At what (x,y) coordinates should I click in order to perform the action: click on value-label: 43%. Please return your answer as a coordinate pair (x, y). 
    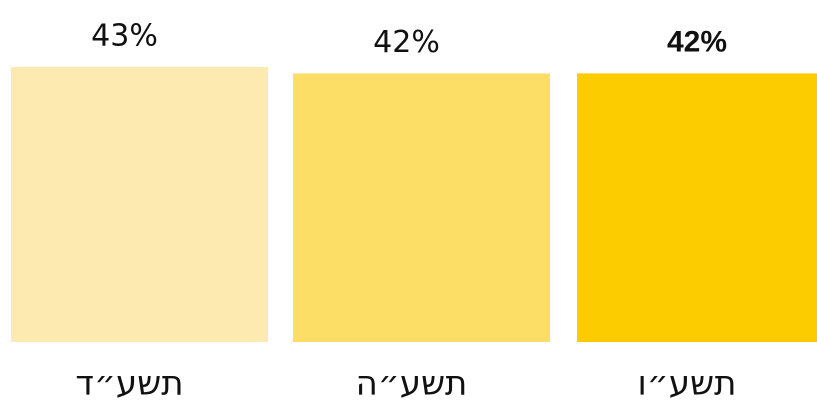
    Looking at the image, I should click on (124, 36).